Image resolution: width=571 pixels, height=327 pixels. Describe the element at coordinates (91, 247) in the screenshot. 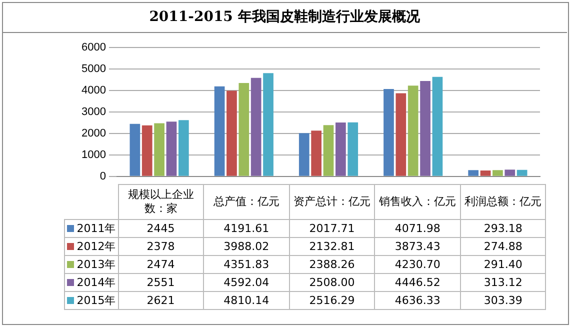

I see `legend-label: 2012年` at that location.